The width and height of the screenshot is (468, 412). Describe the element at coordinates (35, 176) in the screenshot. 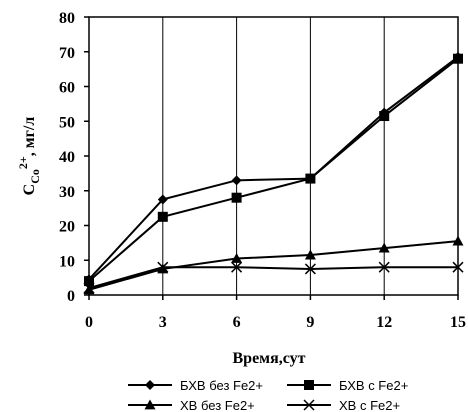

I see `y-axis-title-sub: Co` at that location.